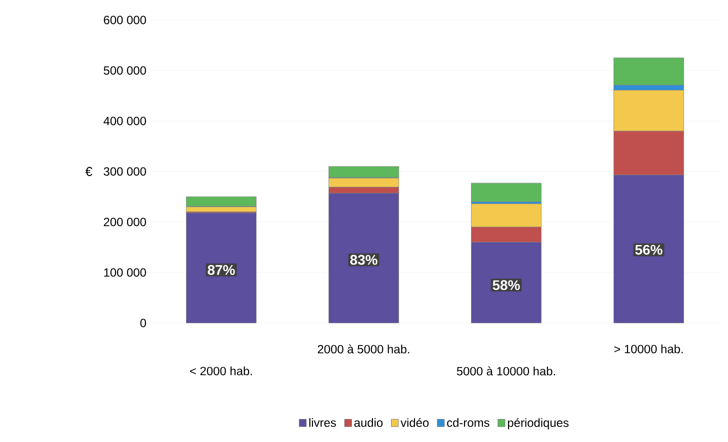 The image size is (728, 442). I want to click on x-tick-label: > 10000 hab., so click(648, 349).